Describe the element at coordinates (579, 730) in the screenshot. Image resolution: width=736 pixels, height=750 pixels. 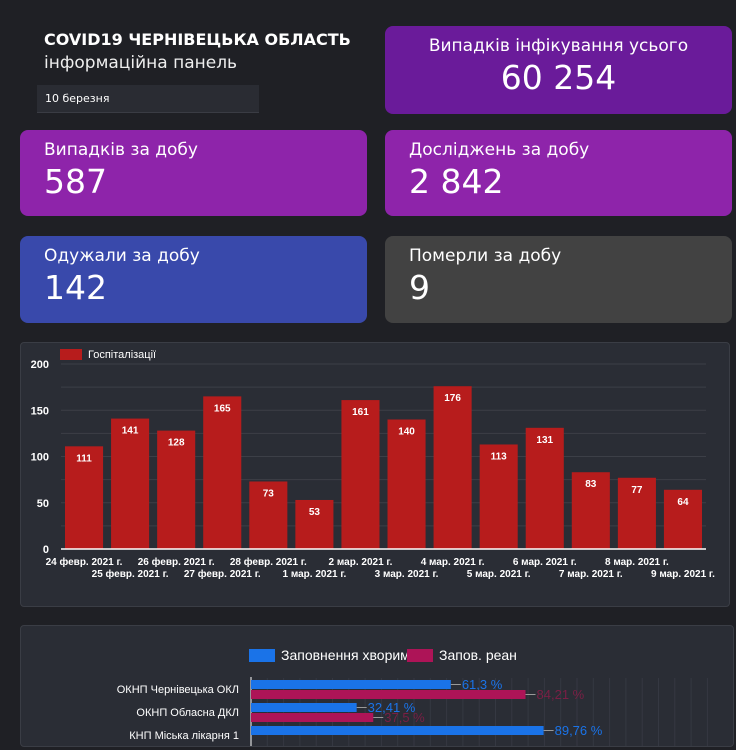
I see `bar-value-label: 89,76 %` at that location.